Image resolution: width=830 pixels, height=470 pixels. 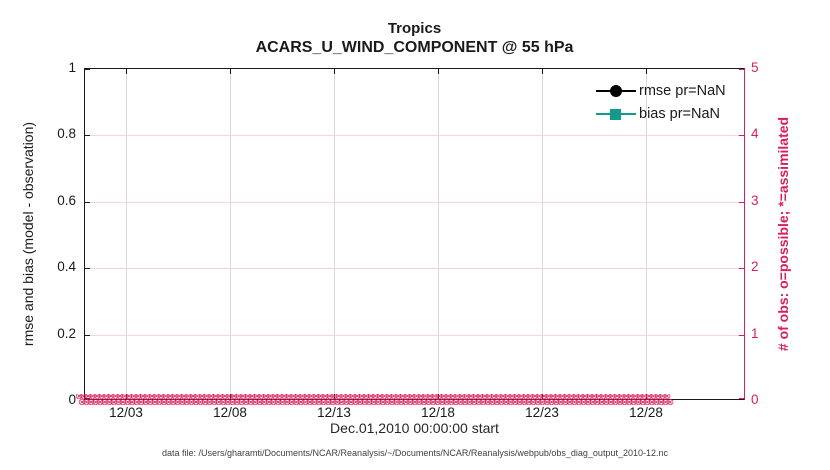 What do you see at coordinates (542, 412) in the screenshot?
I see `x-tick-label: 12/23` at bounding box center [542, 412].